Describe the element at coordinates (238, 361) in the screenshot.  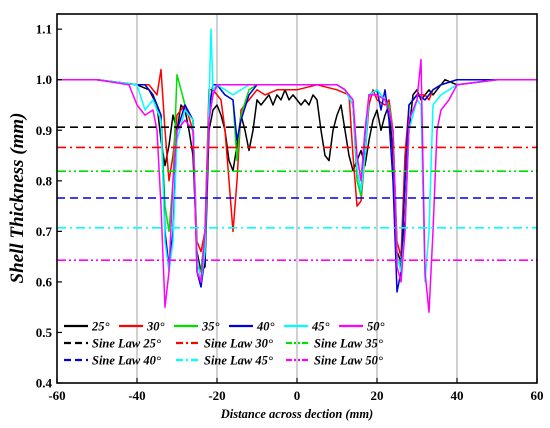
I see `legend-label-10: Sine Law 45°` at that location.